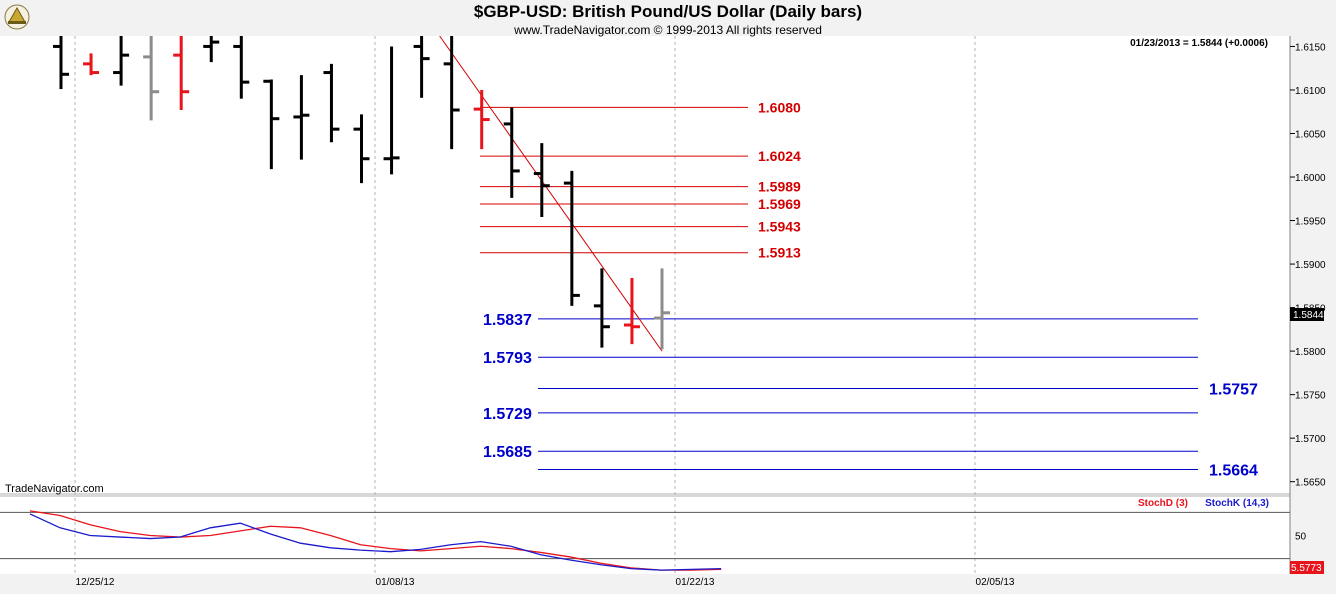 The width and height of the screenshot is (1336, 594). Describe the element at coordinates (779, 187) in the screenshot. I see `resistance-label: 1.5989` at that location.